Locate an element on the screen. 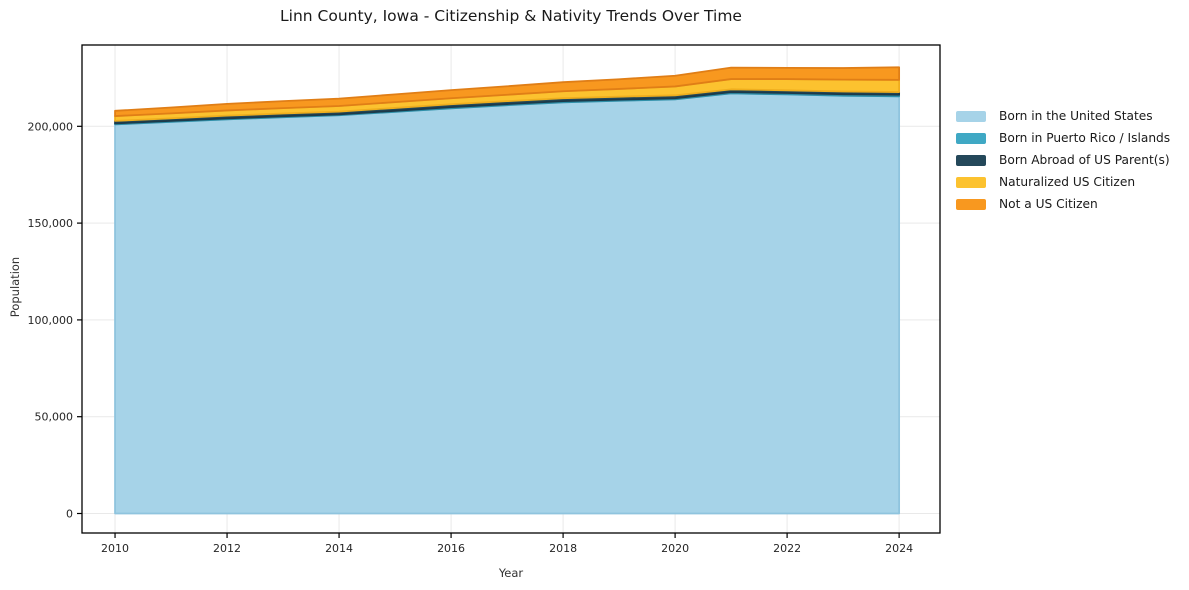  x-tick-label: 2018 is located at coordinates (563, 548).